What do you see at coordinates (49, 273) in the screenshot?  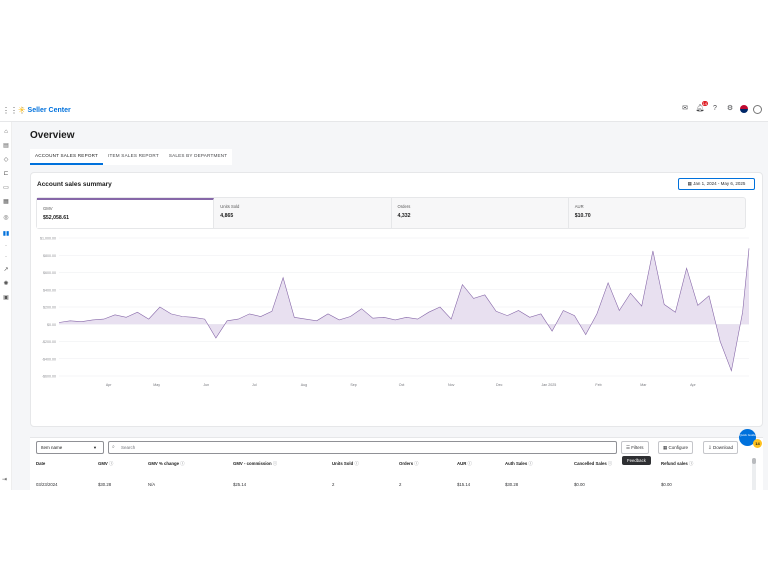 I see `y-tick-label: $600.00` at bounding box center [49, 273].